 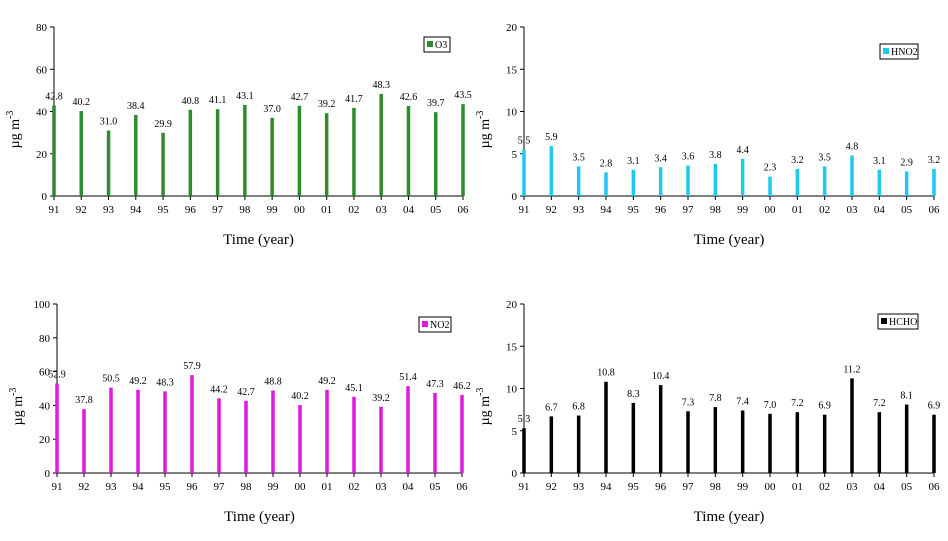 What do you see at coordinates (715, 155) in the screenshot?
I see `data-label: 3.8` at bounding box center [715, 155].